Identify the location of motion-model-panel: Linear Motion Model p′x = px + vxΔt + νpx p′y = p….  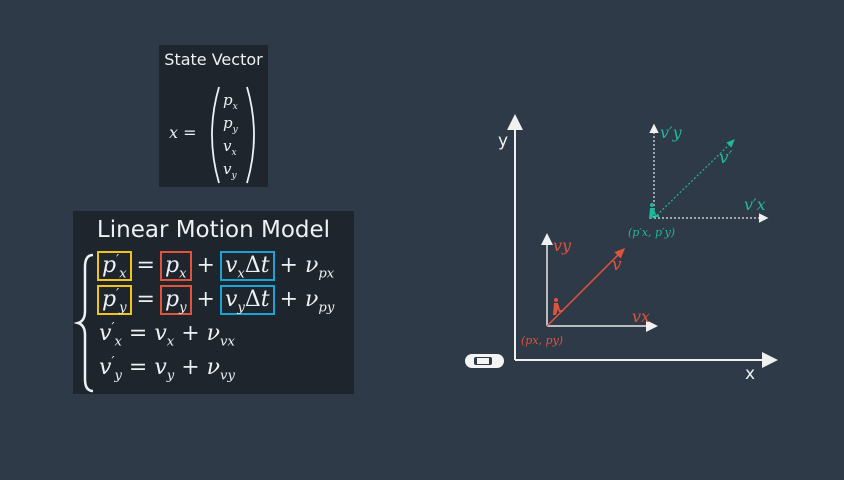
(213, 302).